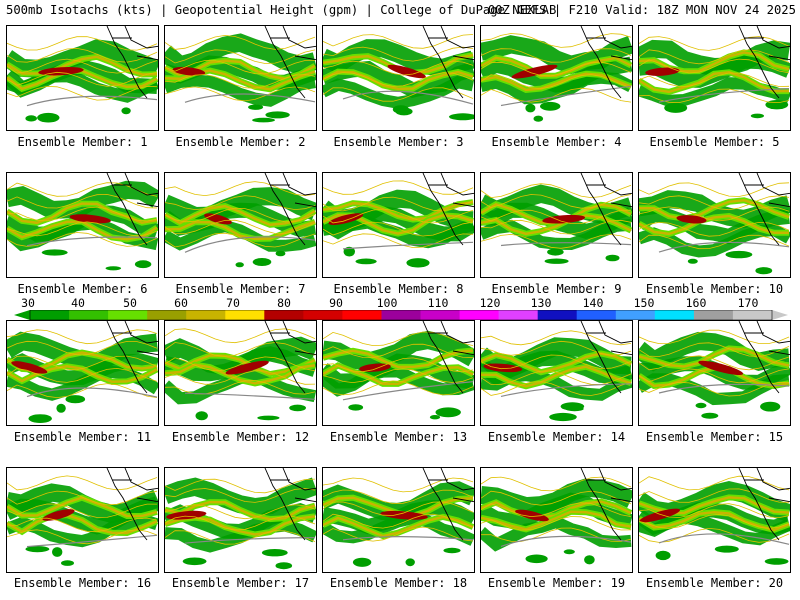  I want to click on colorbar-tick-label: 170, so click(748, 303).